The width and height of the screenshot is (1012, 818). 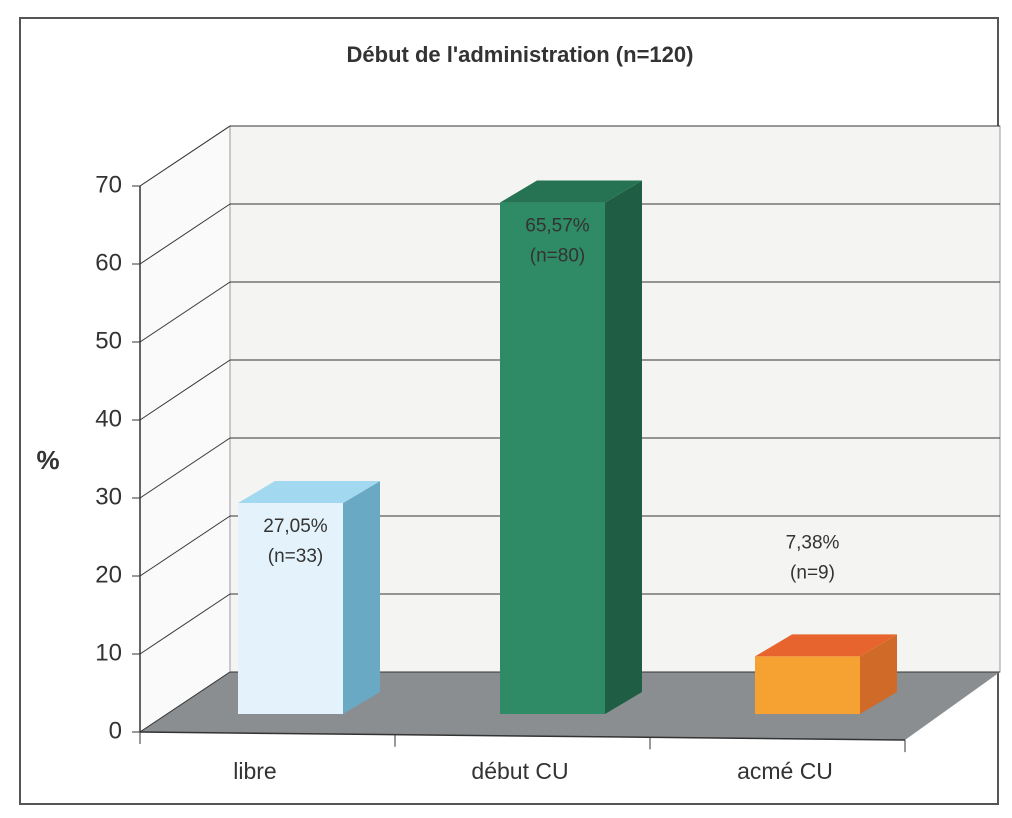 What do you see at coordinates (813, 542) in the screenshot?
I see `data-label: 7,38%` at bounding box center [813, 542].